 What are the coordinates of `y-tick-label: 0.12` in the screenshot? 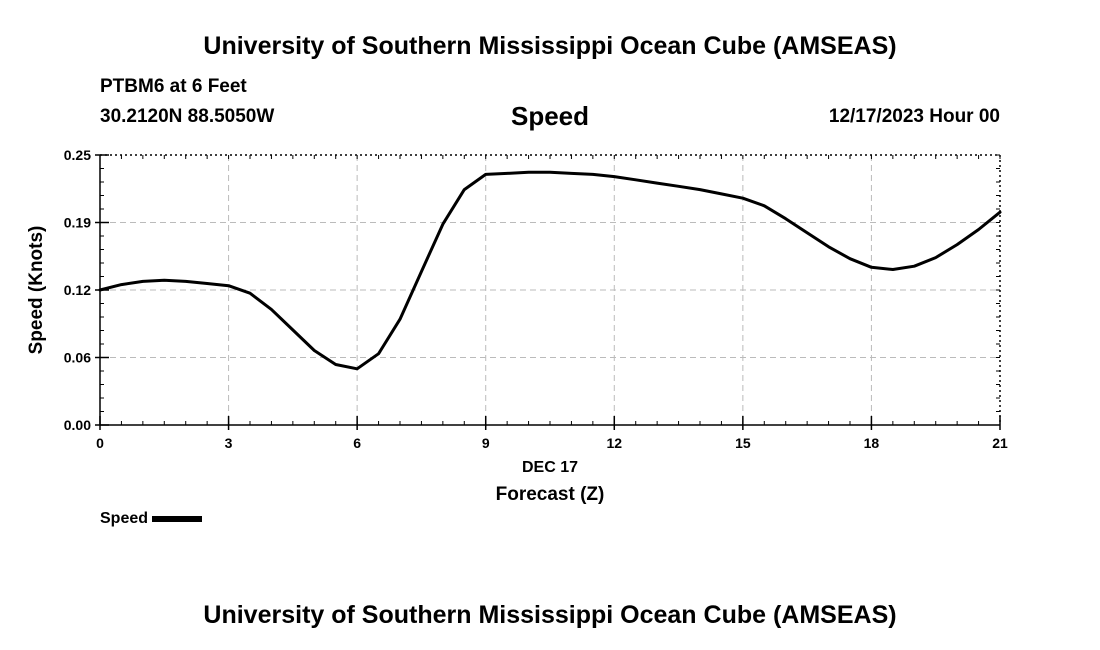 It's located at (77, 290).